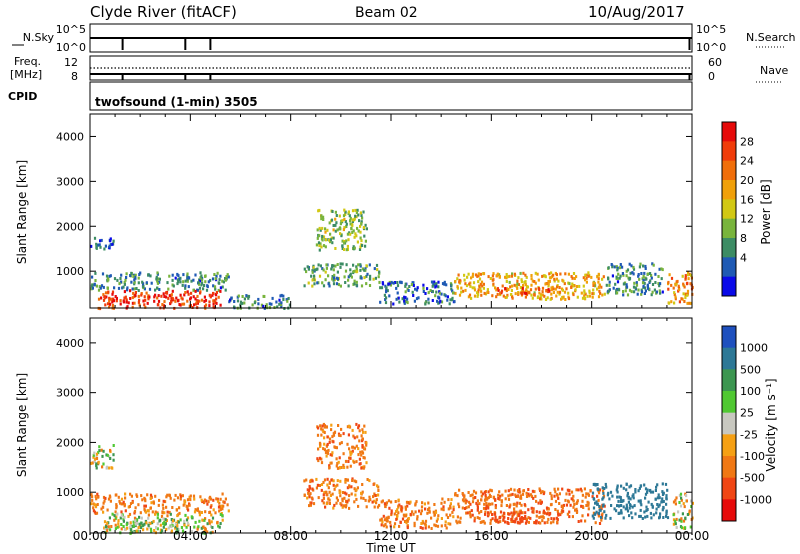 The height and width of the screenshot is (554, 800). I want to click on colorbar-tick-label: 25, so click(747, 413).